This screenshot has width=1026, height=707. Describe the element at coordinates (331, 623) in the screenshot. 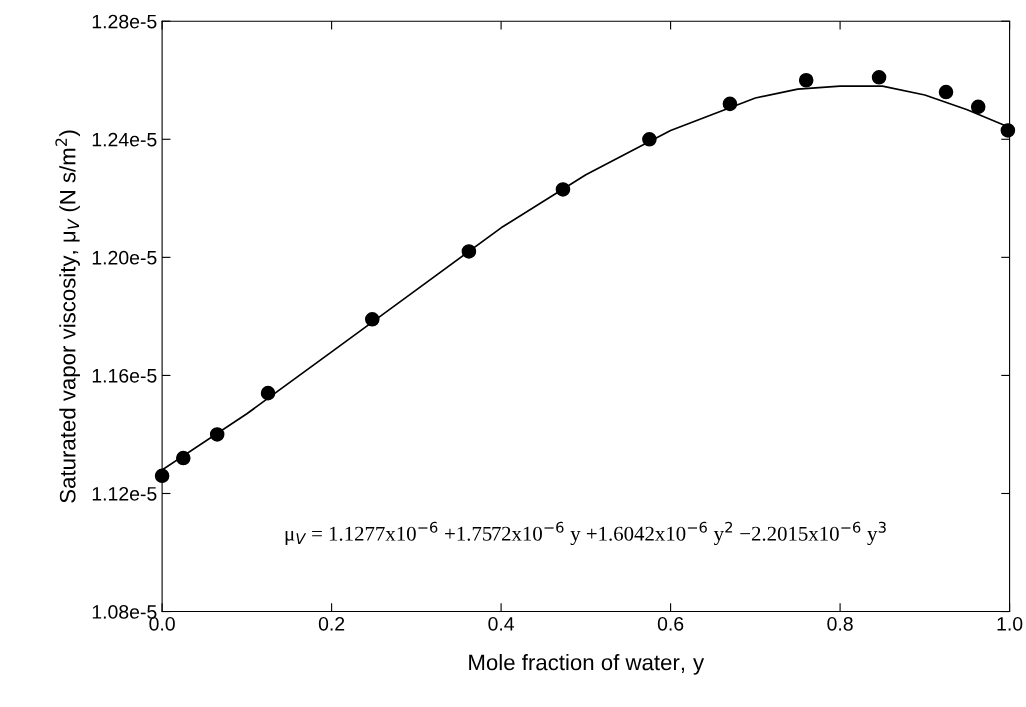

I see `x-tick-label: 0.2` at that location.